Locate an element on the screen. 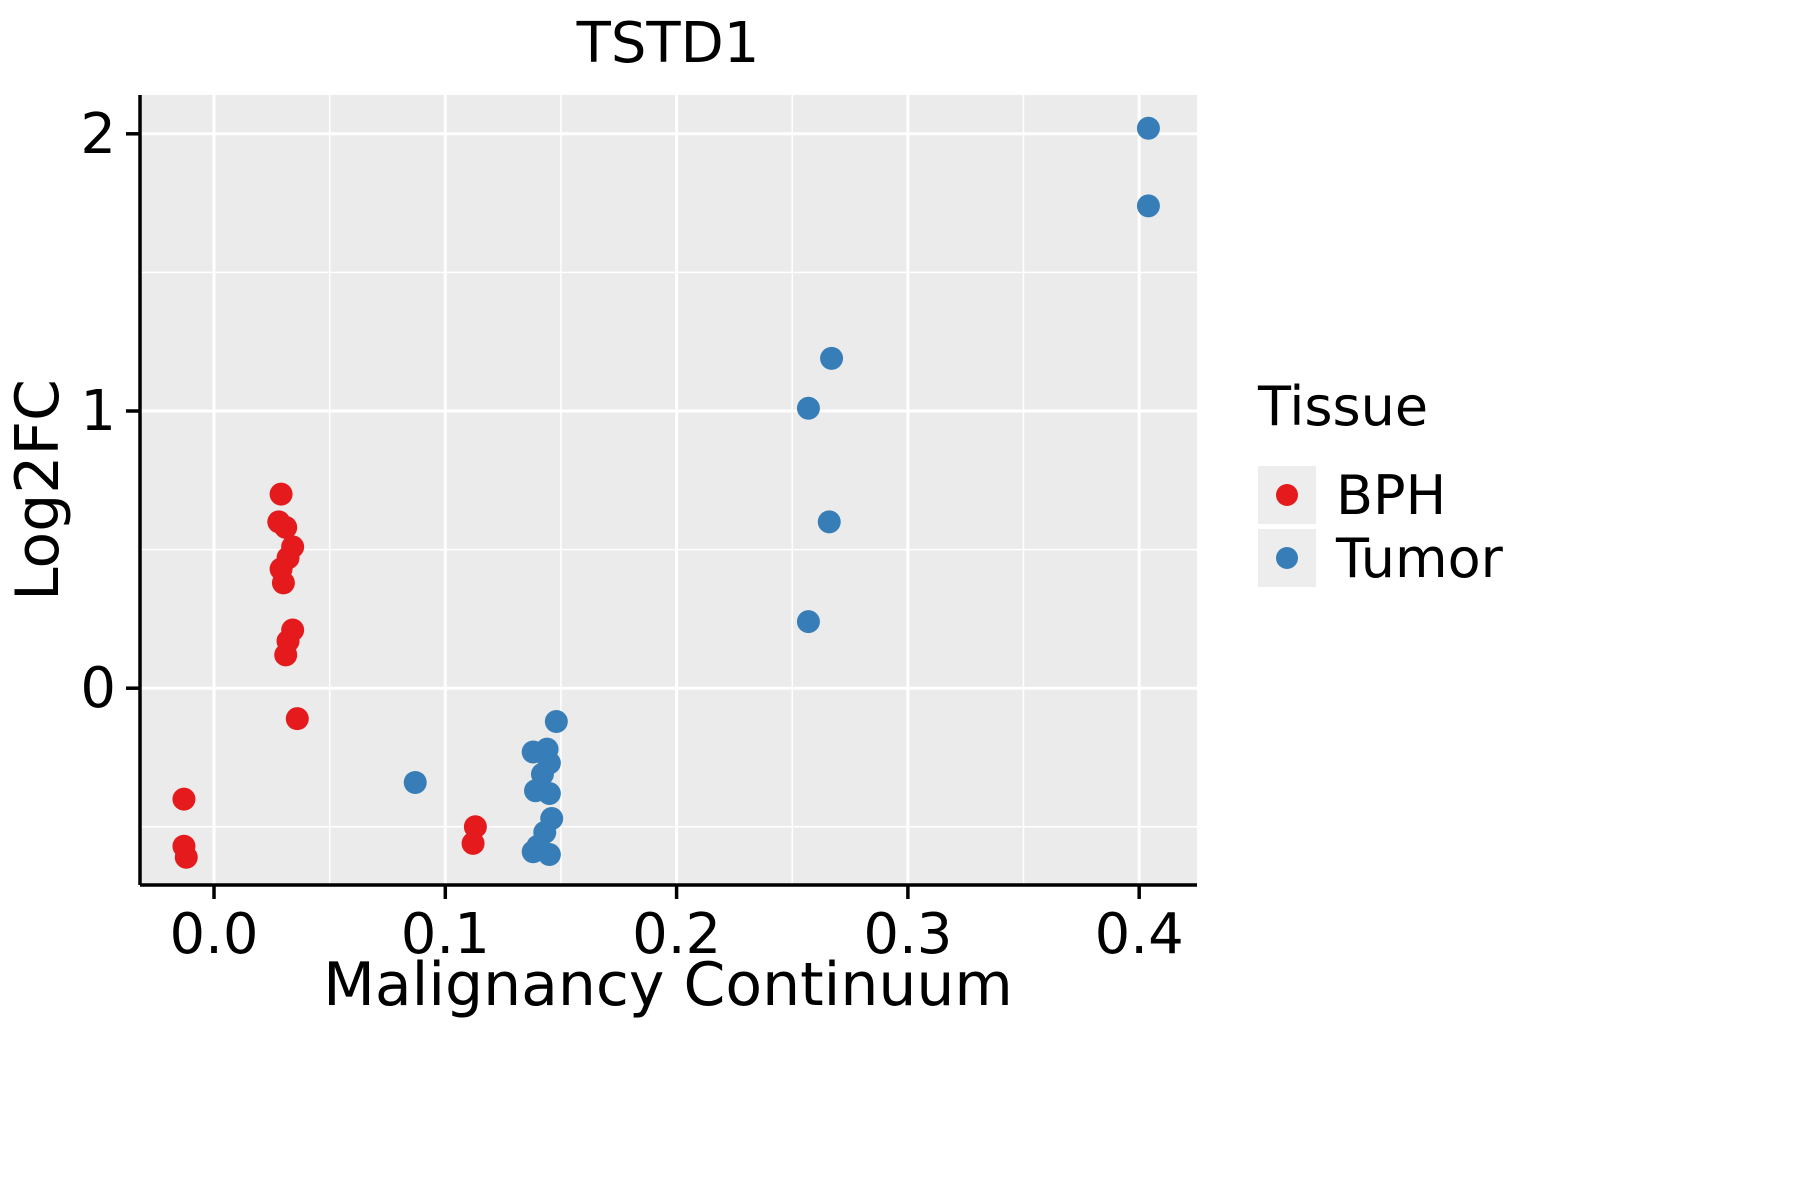 The image size is (1800, 1200). x-axis-ticks: 0.0 0.1 0.2 0.3 0.4 is located at coordinates (676, 926).